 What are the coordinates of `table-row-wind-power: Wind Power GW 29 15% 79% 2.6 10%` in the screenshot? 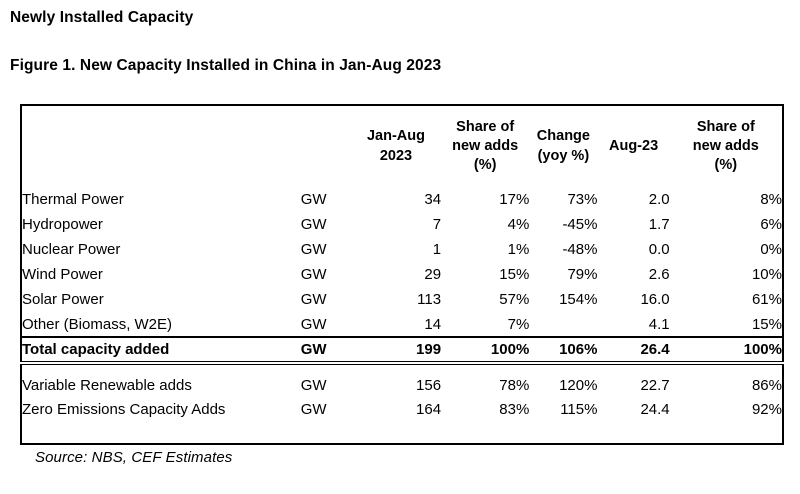 It's located at (402, 274).